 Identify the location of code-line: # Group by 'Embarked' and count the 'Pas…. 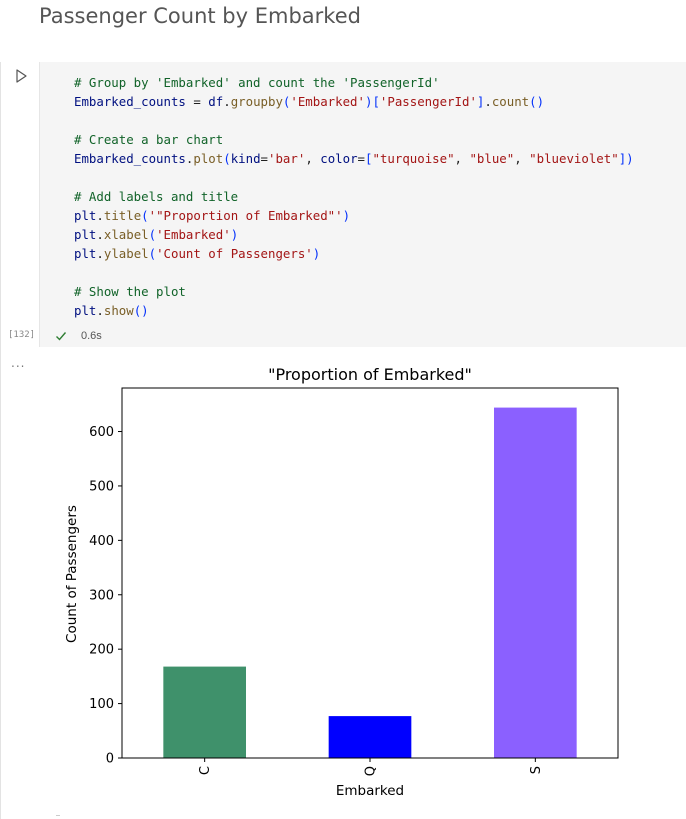
(354, 82).